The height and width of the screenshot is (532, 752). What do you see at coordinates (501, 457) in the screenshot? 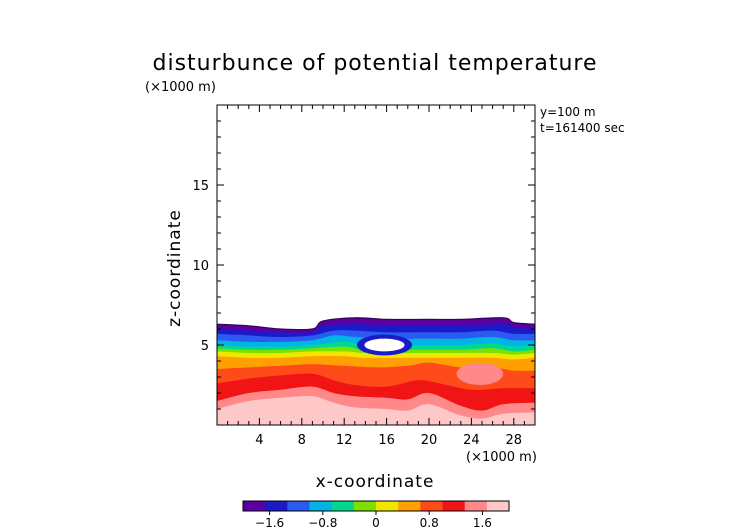
I see `x-unit-label: (×1000 m)` at bounding box center [501, 457].